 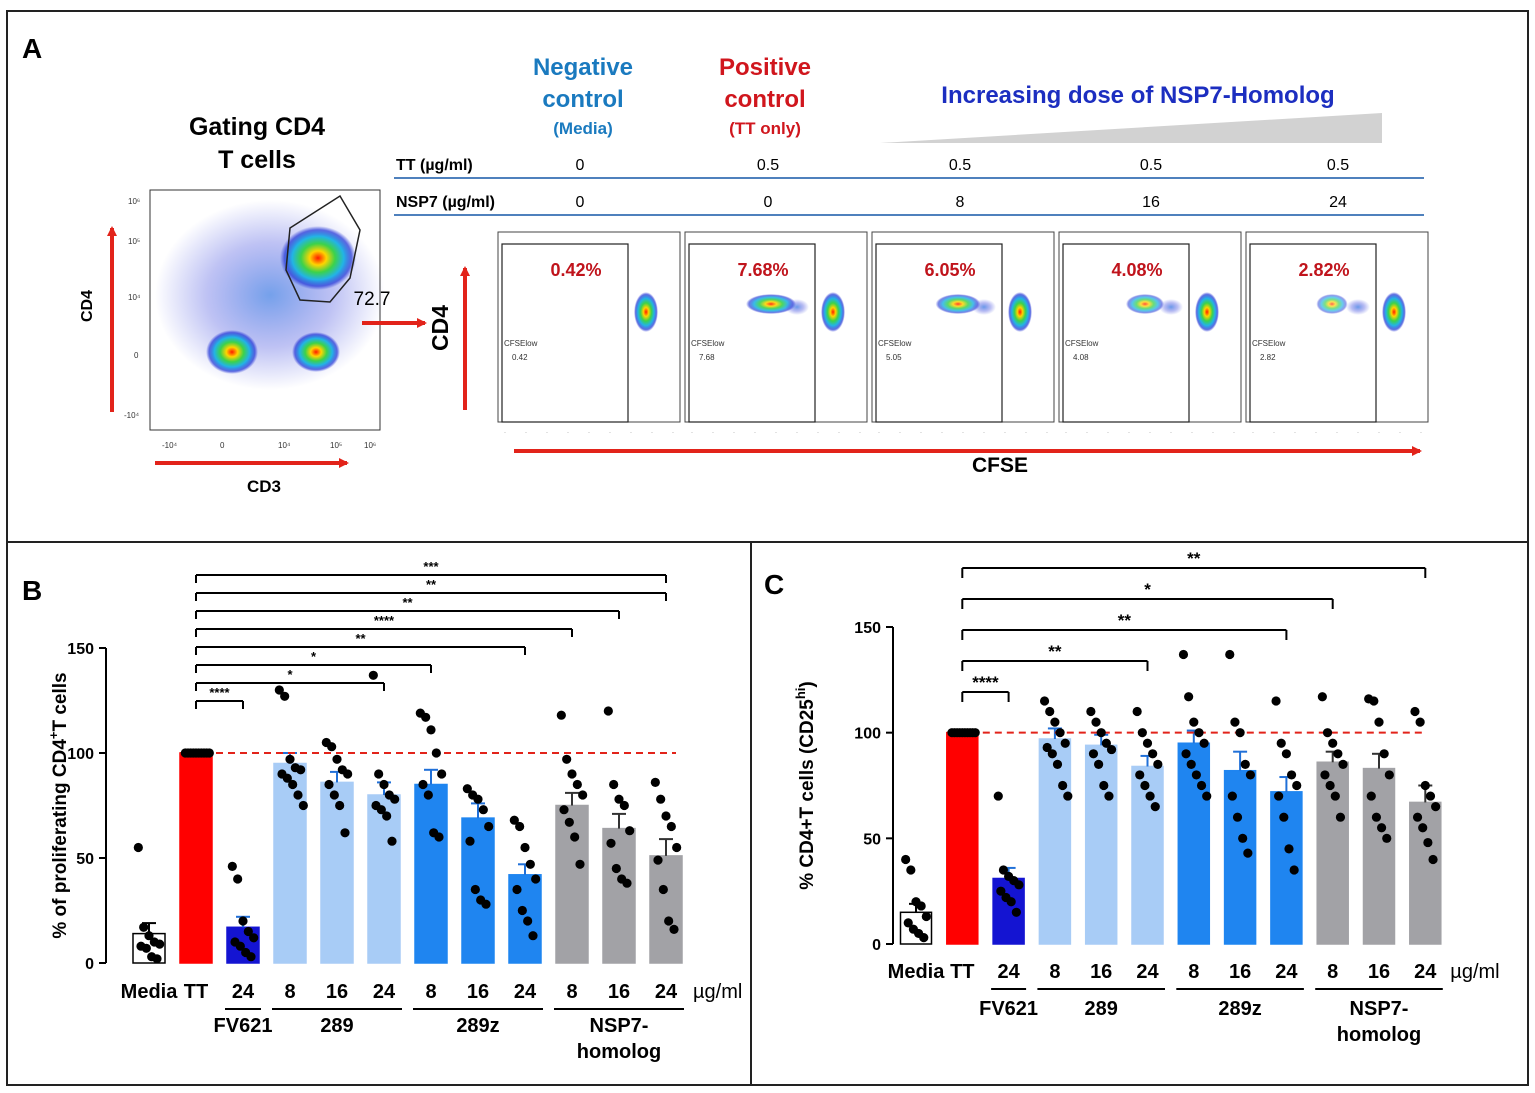 What do you see at coordinates (963, 165) in the screenshot?
I see `tt-values: 0 0.5 0.5 0.5 0.5` at bounding box center [963, 165].